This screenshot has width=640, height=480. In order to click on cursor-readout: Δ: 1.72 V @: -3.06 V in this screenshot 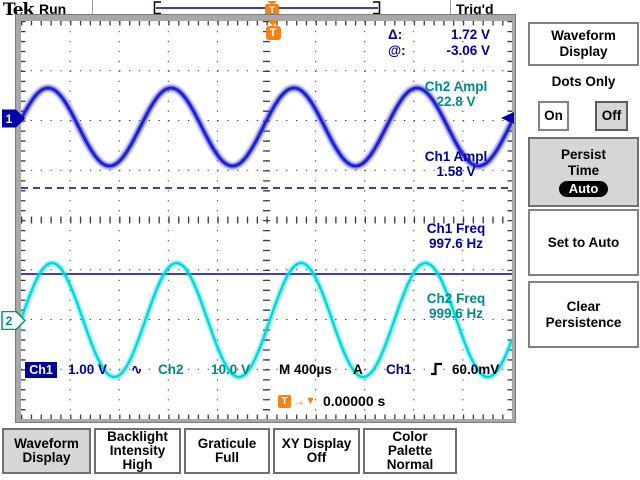, I will do `click(439, 43)`.